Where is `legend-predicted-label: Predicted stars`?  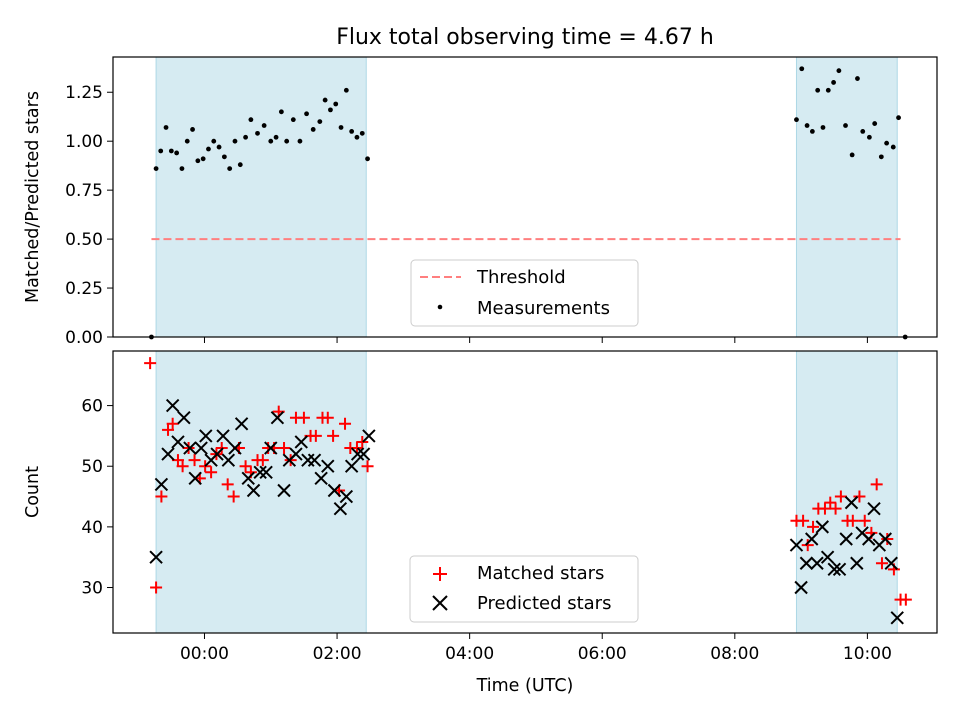 legend-predicted-label: Predicted stars is located at coordinates (544, 603).